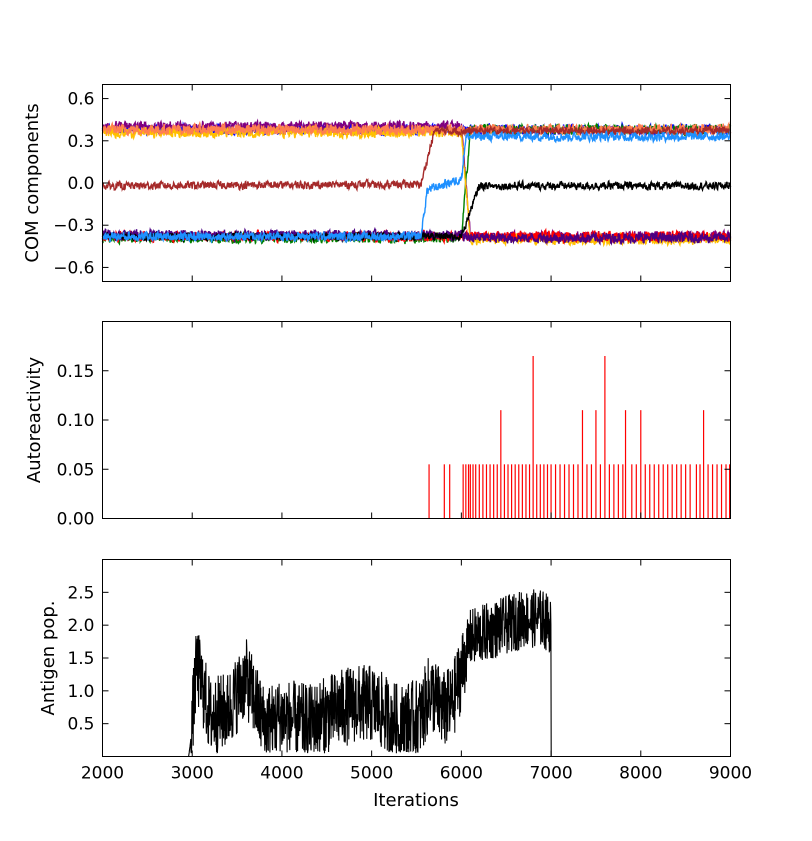 The height and width of the screenshot is (841, 812). Describe the element at coordinates (80, 692) in the screenshot. I see `antigen-ytick-label: 1.0` at that location.